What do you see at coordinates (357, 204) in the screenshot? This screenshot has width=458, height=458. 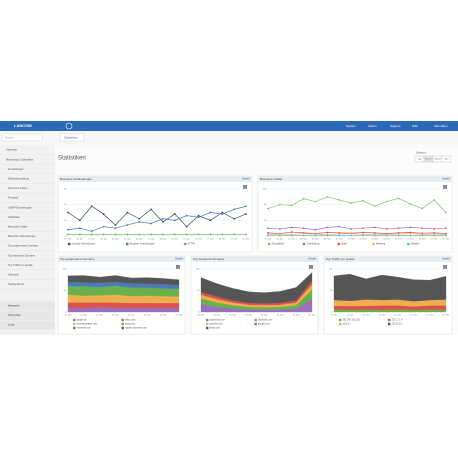 I see `line` at bounding box center [357, 204].